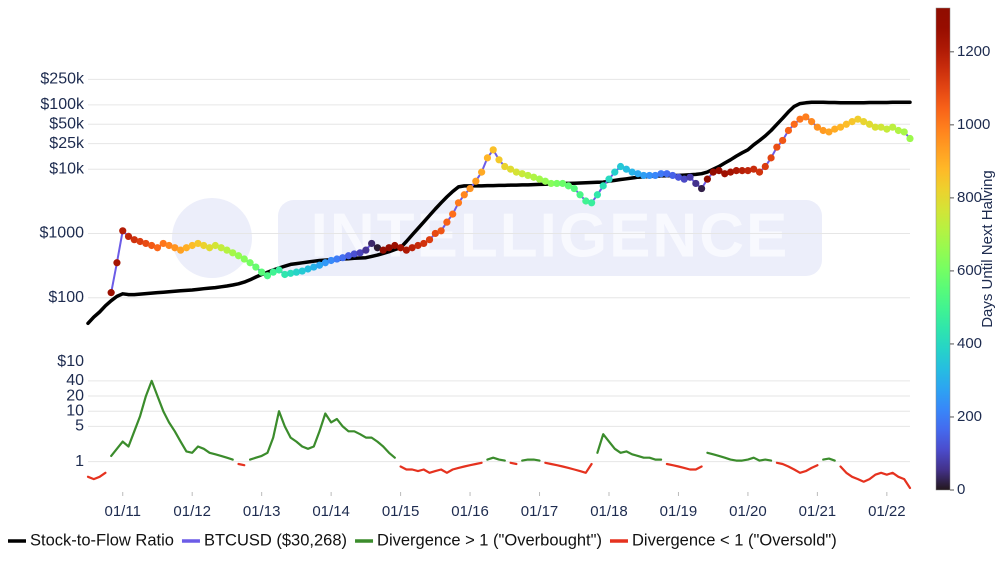 The height and width of the screenshot is (568, 1000). What do you see at coordinates (969, 416) in the screenshot?
I see `colorbar-tick-label: 200` at bounding box center [969, 416].